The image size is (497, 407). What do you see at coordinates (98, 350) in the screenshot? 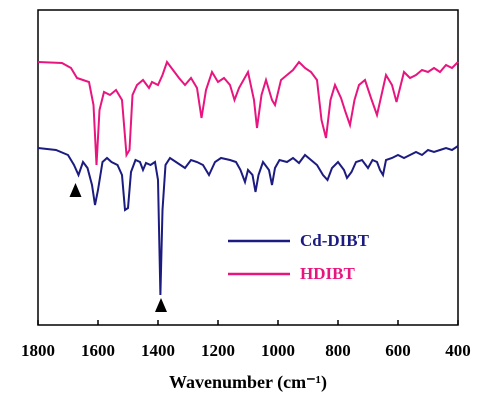
I see `x-tick-label: 1600` at bounding box center [98, 350].